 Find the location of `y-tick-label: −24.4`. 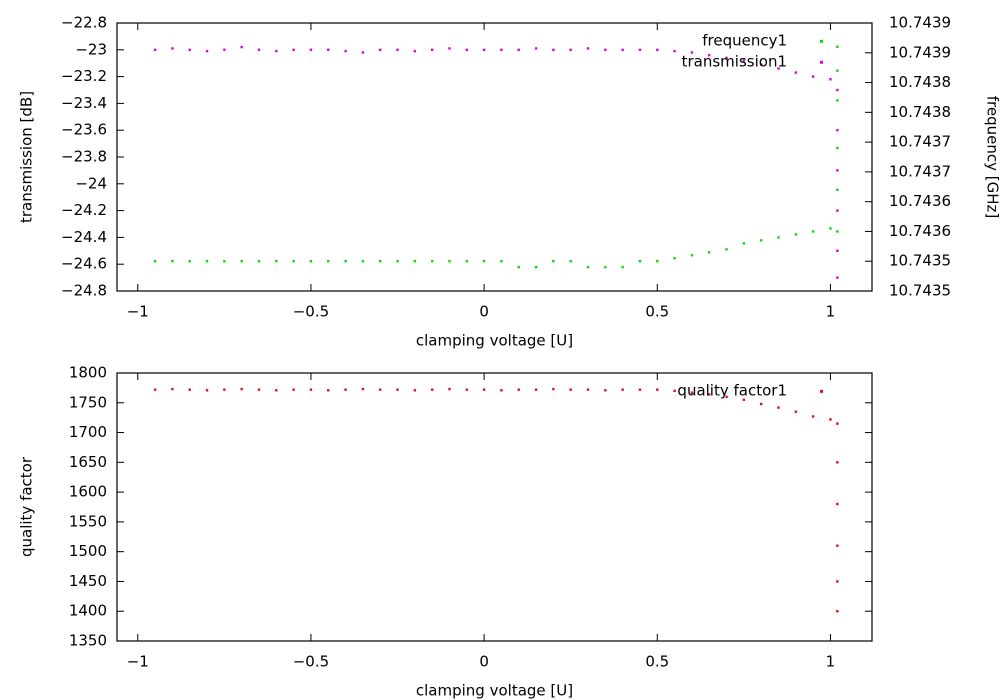

y-tick-label: −24.4 is located at coordinates (84, 237).